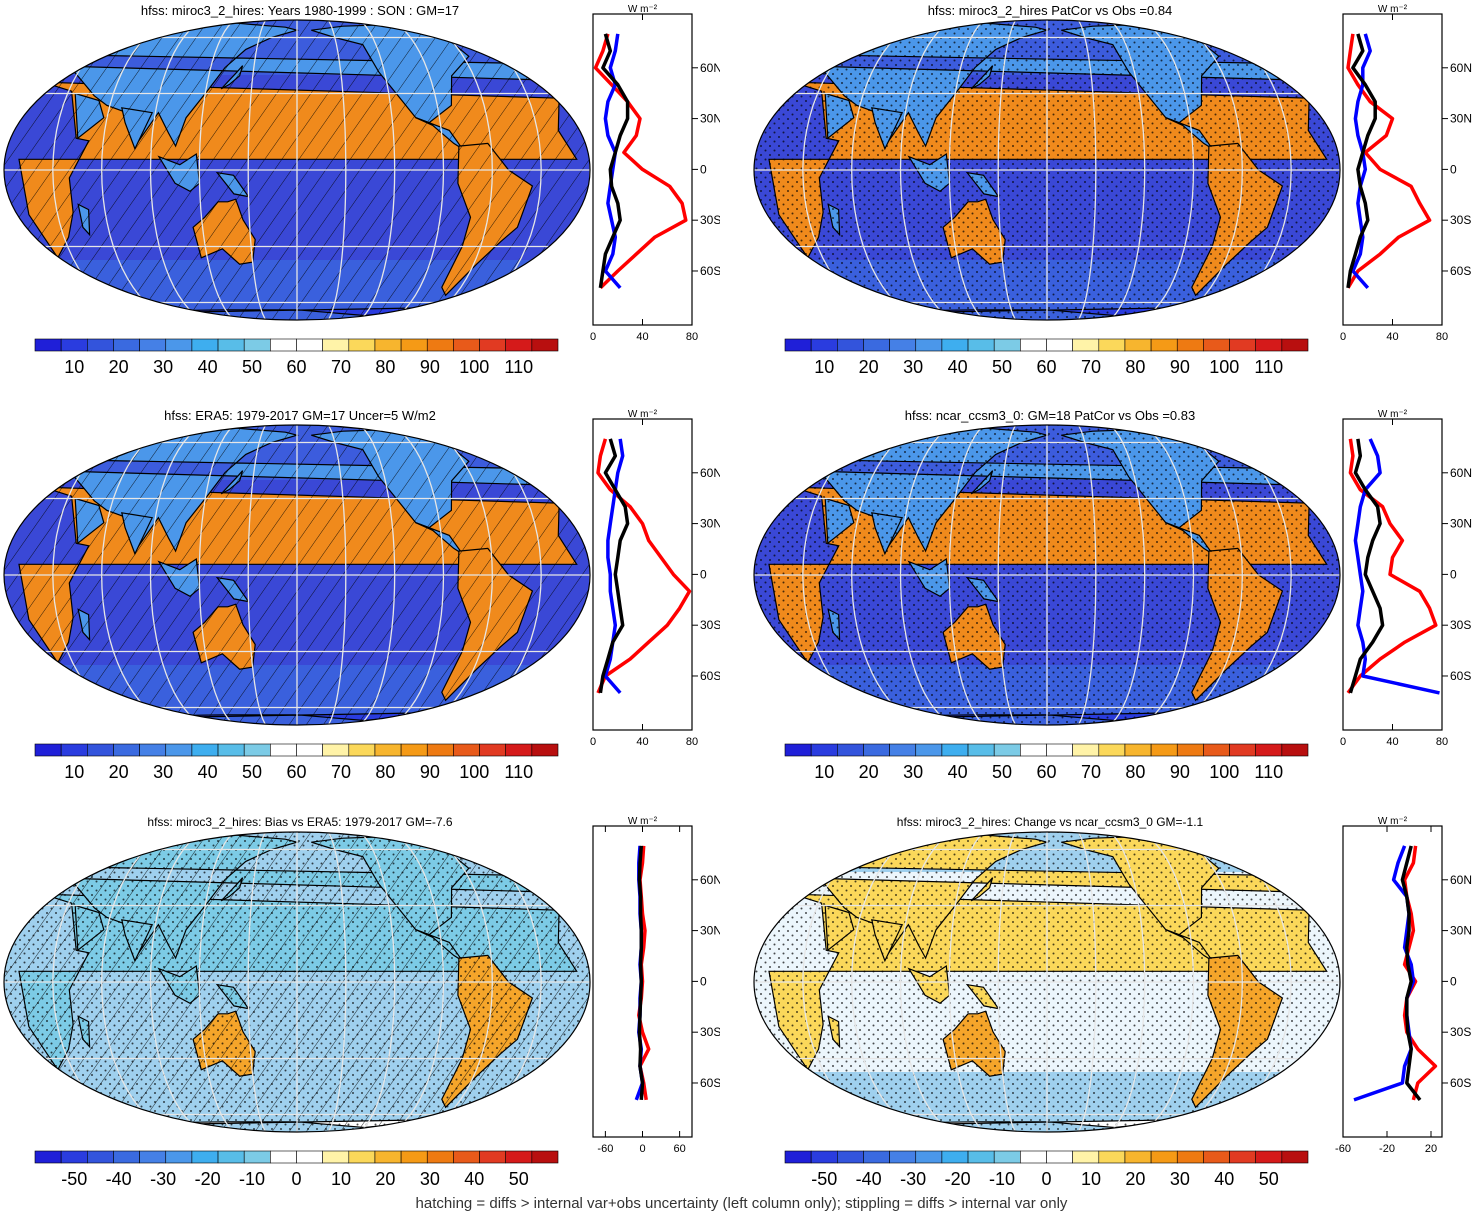 Image resolution: width=1483 pixels, height=1215 pixels. What do you see at coordinates (163, 1179) in the screenshot?
I see `colorbar-tick-label: -30` at bounding box center [163, 1179].